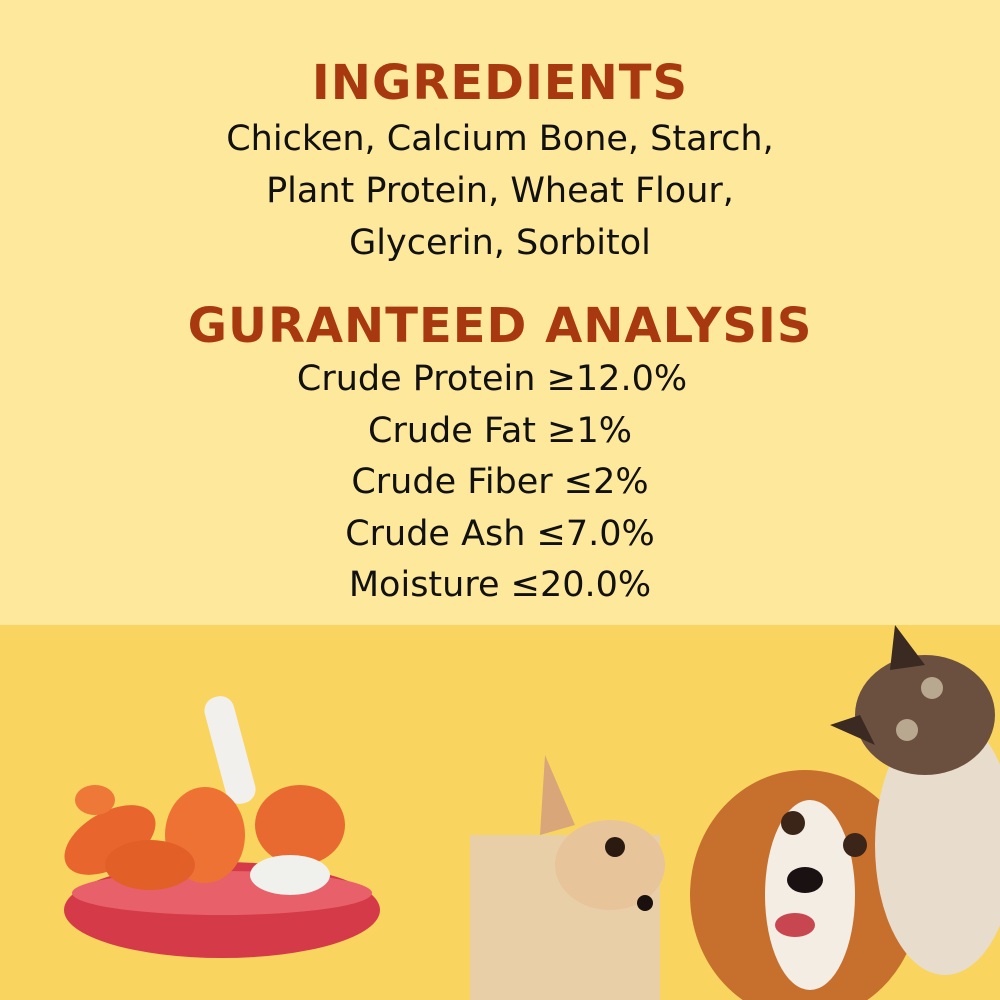 The width and height of the screenshot is (1000, 1000). What do you see at coordinates (500, 326) in the screenshot?
I see `analysis-heading: GURANTEED ANALYSIS` at bounding box center [500, 326].